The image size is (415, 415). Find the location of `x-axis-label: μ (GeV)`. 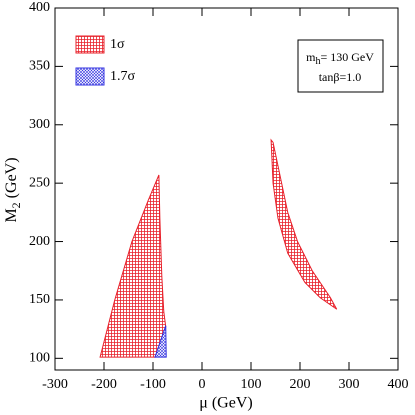

x-axis-label: μ (GeV) is located at coordinates (225, 403).